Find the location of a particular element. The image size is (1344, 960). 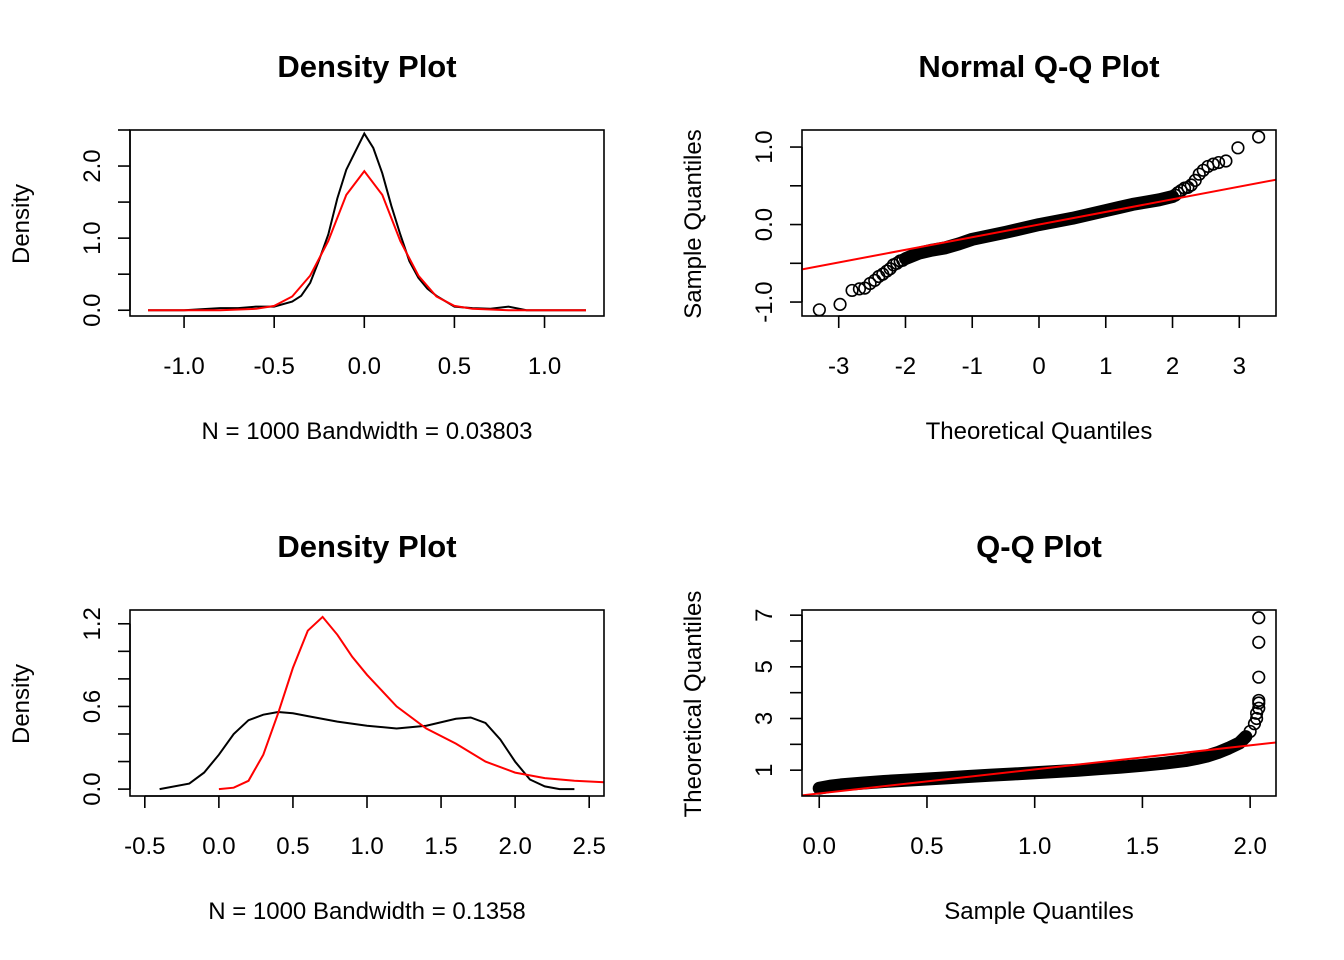

tick-layer: -3 -2 -1 0 1 2 3 -1.0 0.0 1.0 is located at coordinates (998, 255).